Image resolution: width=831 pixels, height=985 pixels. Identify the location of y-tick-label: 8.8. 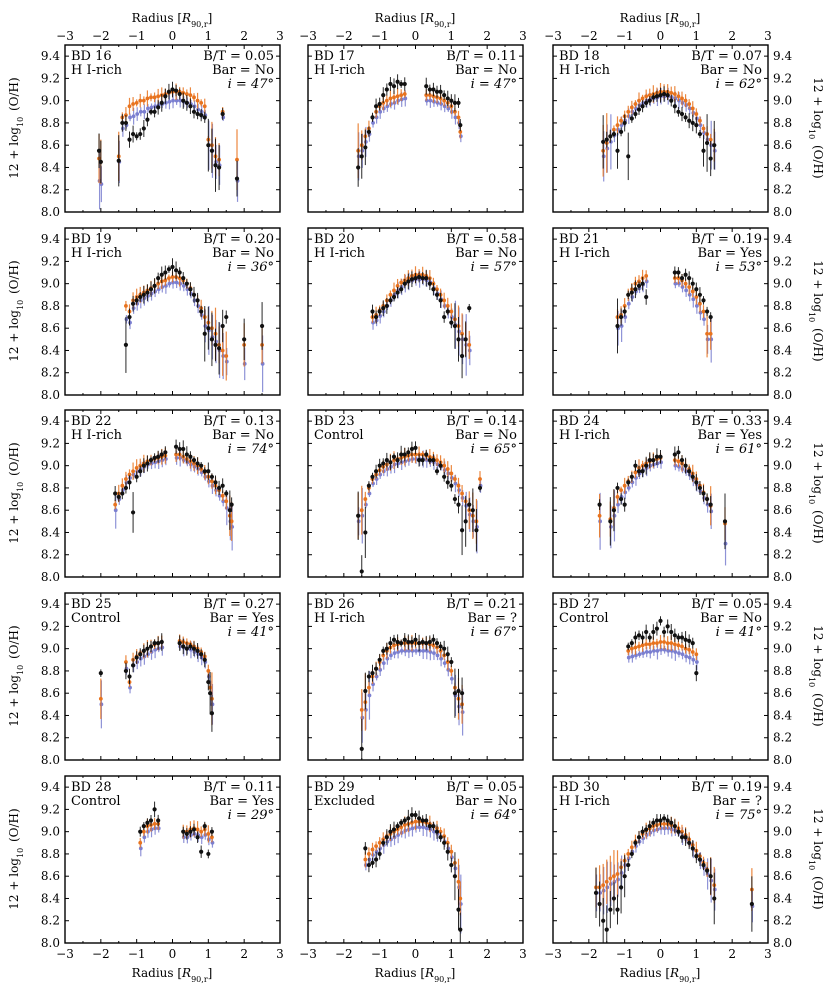
(782, 123).